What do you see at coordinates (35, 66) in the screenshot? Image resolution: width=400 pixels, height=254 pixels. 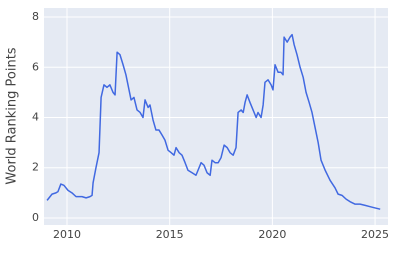 I see `y-tick-label: 6` at bounding box center [35, 66].